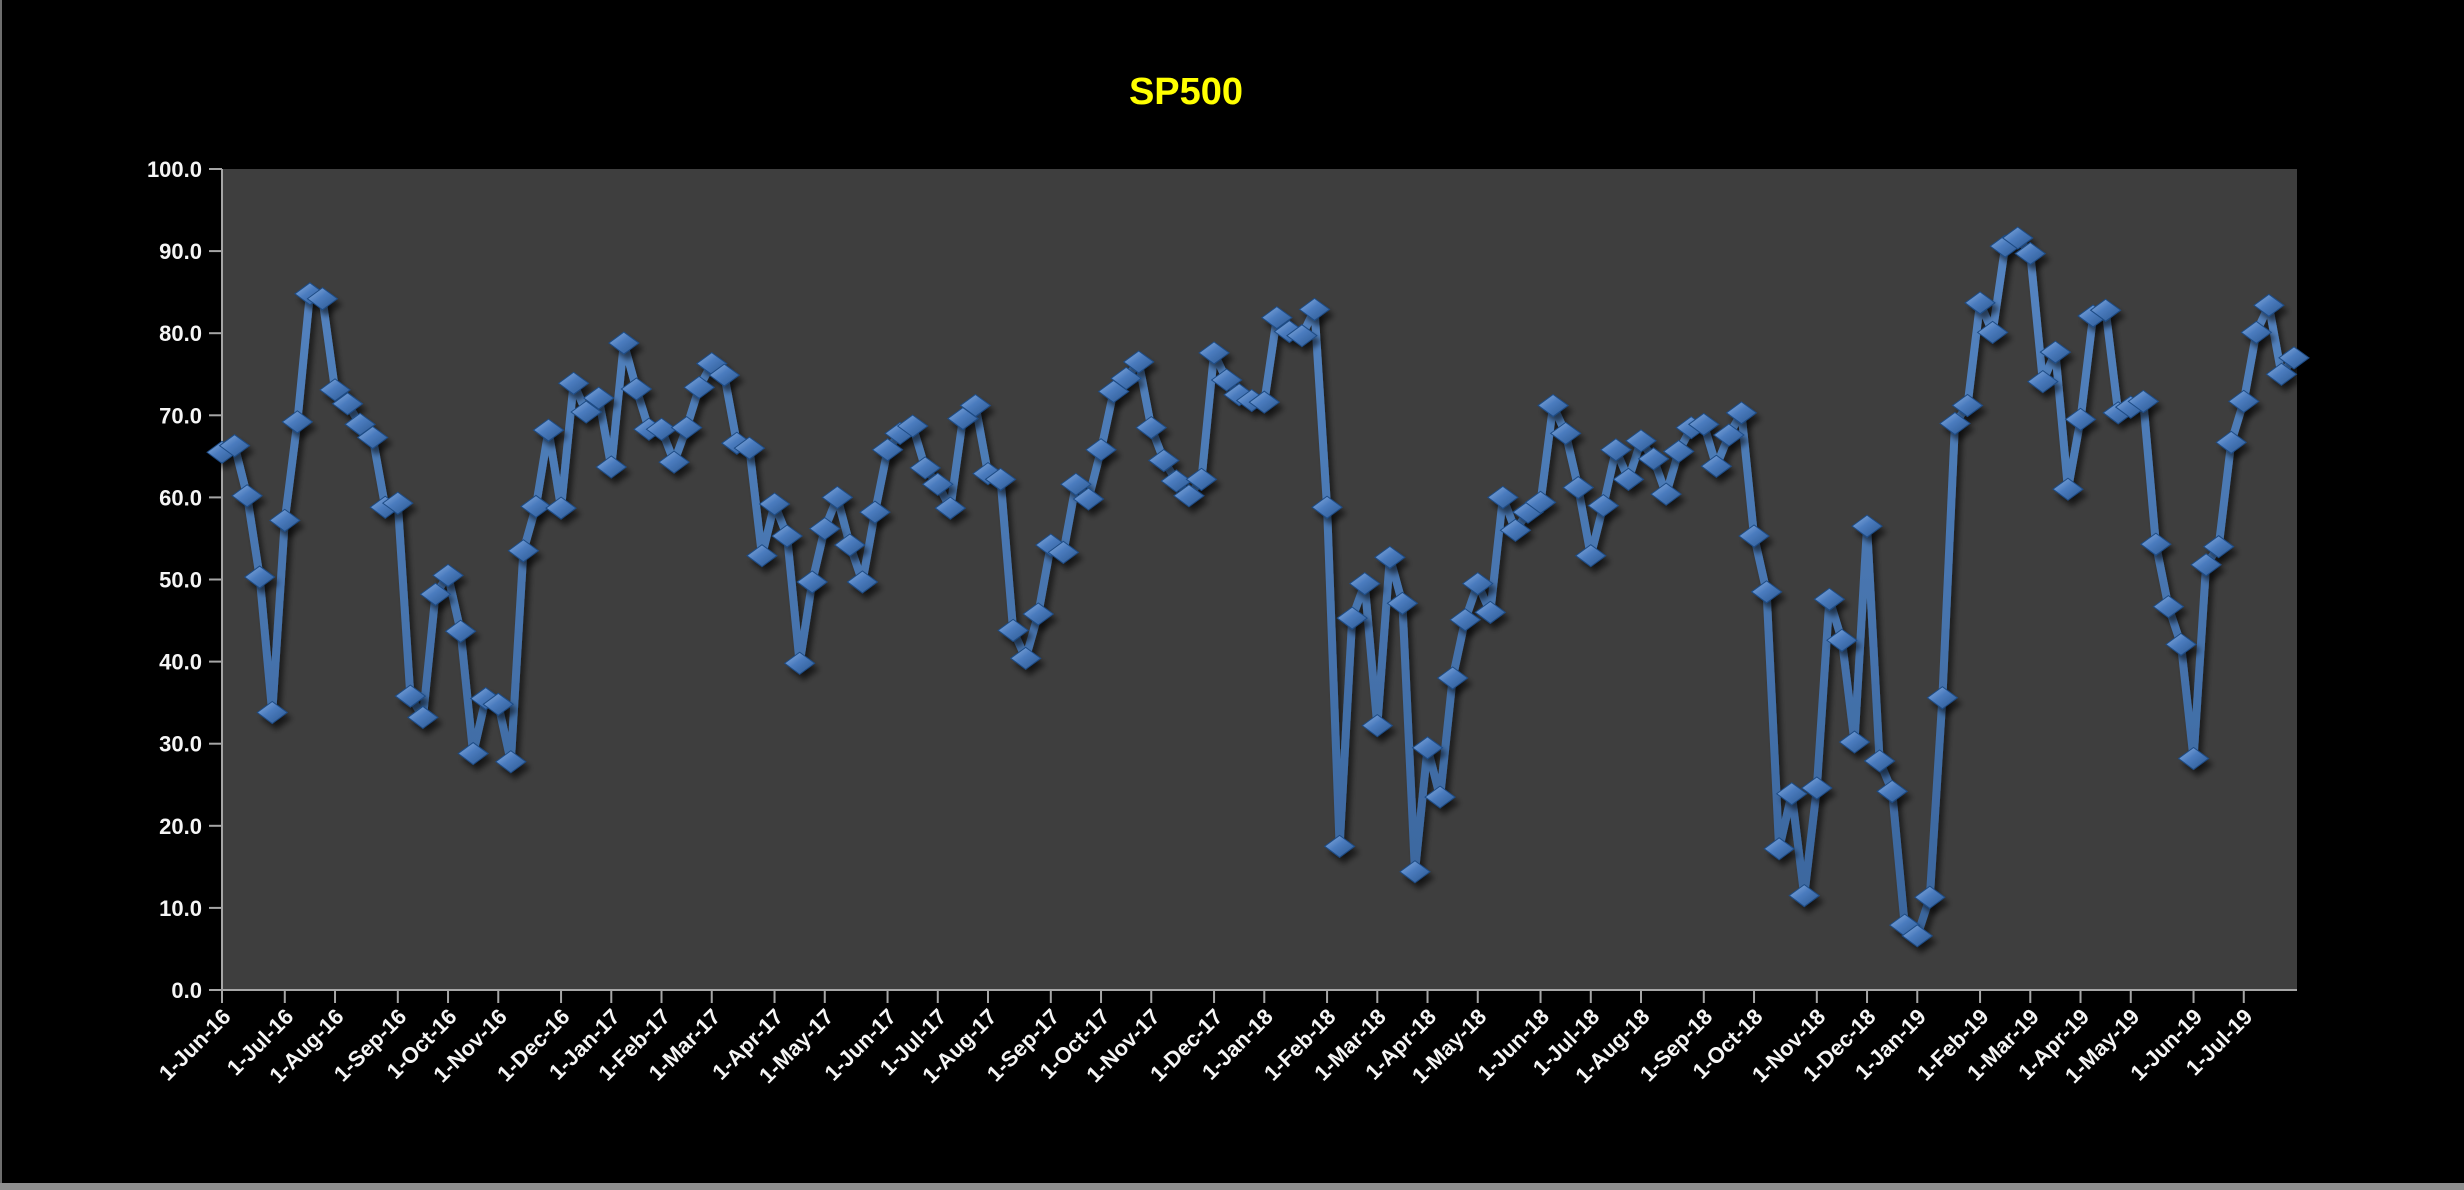 This screenshot has height=1190, width=2464. What do you see at coordinates (1, 595) in the screenshot?
I see `window-left-edge` at bounding box center [1, 595].